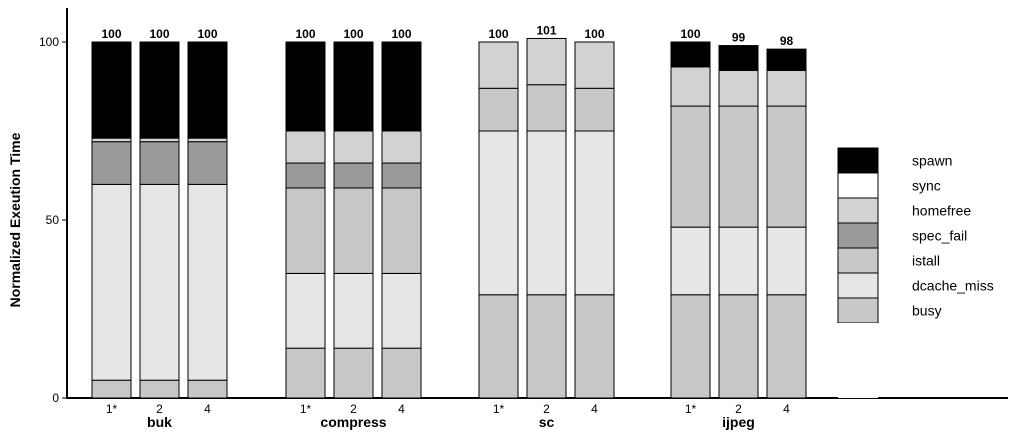  Describe the element at coordinates (546, 30) in the screenshot. I see `bar-total-label: 101` at that location.